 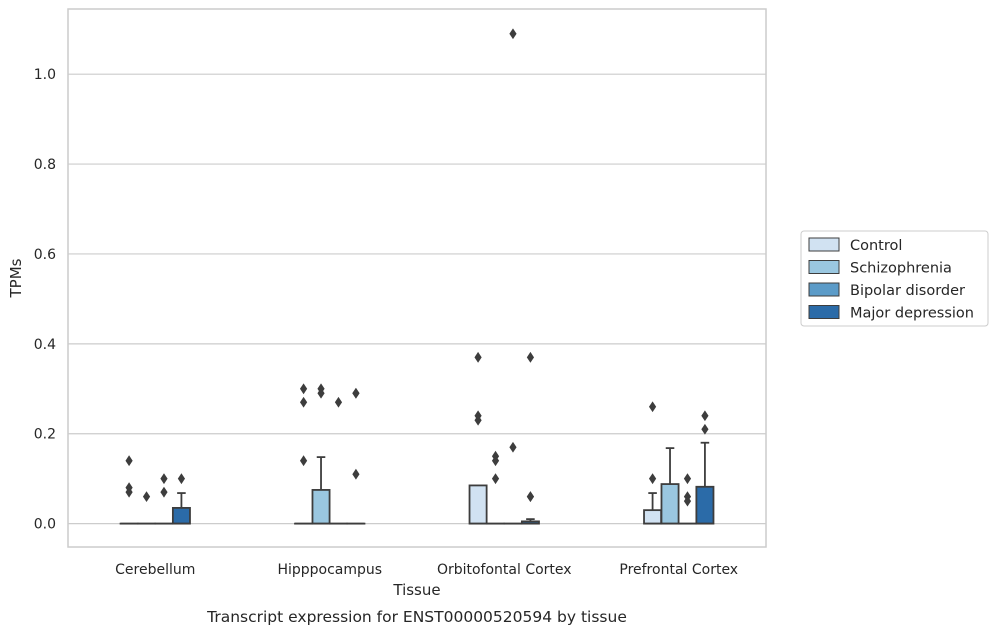 What do you see at coordinates (329, 570) in the screenshot?
I see `x-tick-label: Hipppocampus` at bounding box center [329, 570].